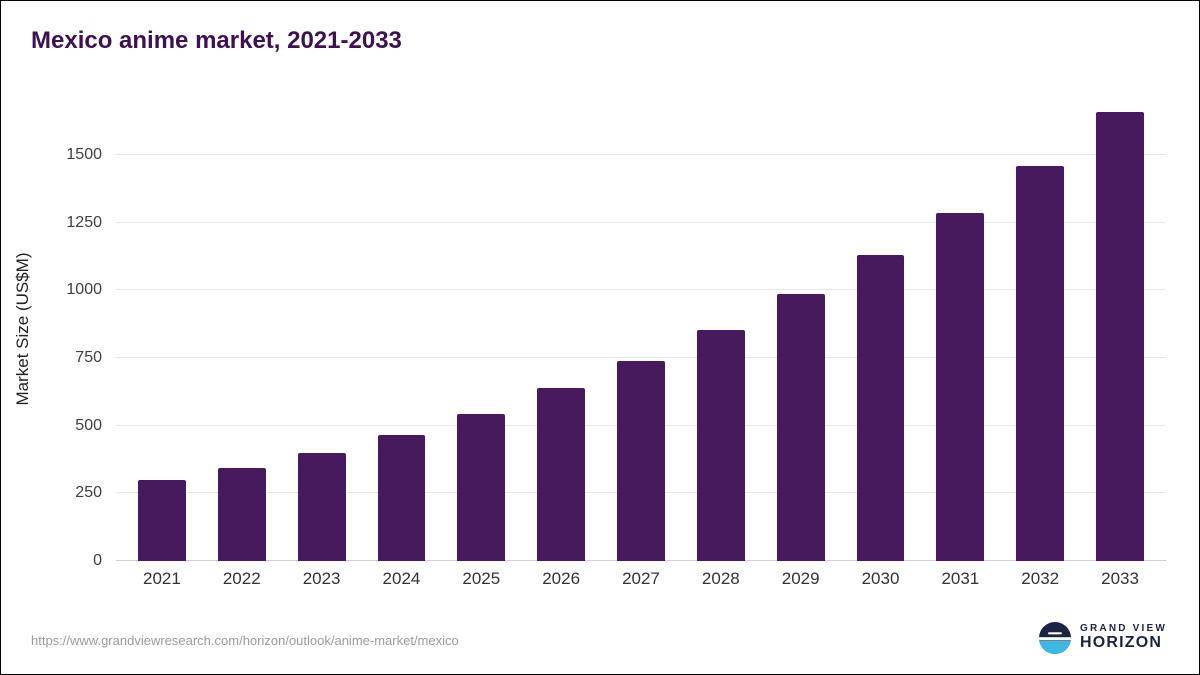 The width and height of the screenshot is (1200, 675). Describe the element at coordinates (880, 578) in the screenshot. I see `x-tick-label-2030: 2030` at that location.